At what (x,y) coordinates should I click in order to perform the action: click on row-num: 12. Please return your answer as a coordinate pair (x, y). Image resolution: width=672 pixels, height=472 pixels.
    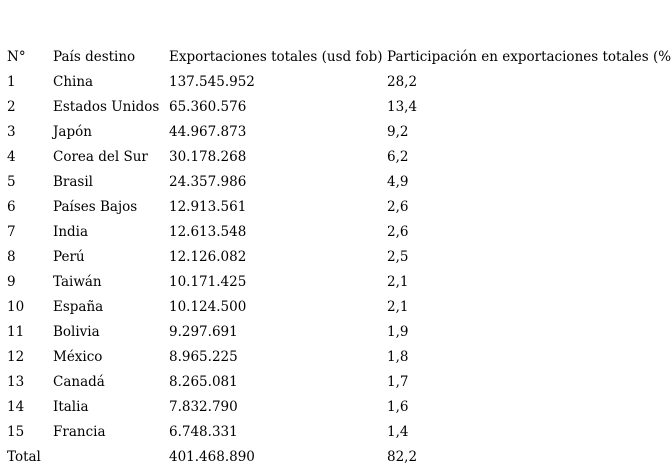
    Looking at the image, I should click on (16, 357).